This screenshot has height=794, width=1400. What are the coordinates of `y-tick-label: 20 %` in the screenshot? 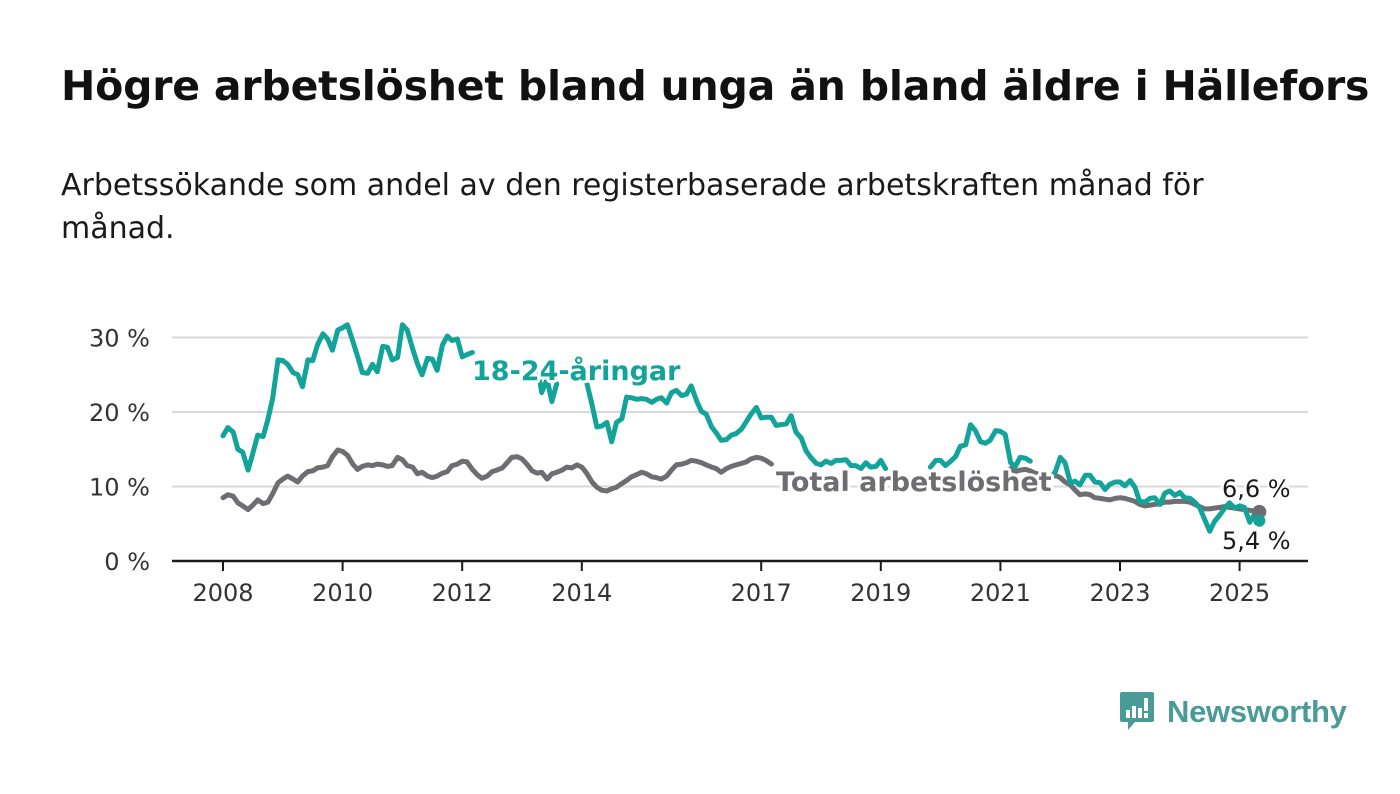 It's located at (119, 413).